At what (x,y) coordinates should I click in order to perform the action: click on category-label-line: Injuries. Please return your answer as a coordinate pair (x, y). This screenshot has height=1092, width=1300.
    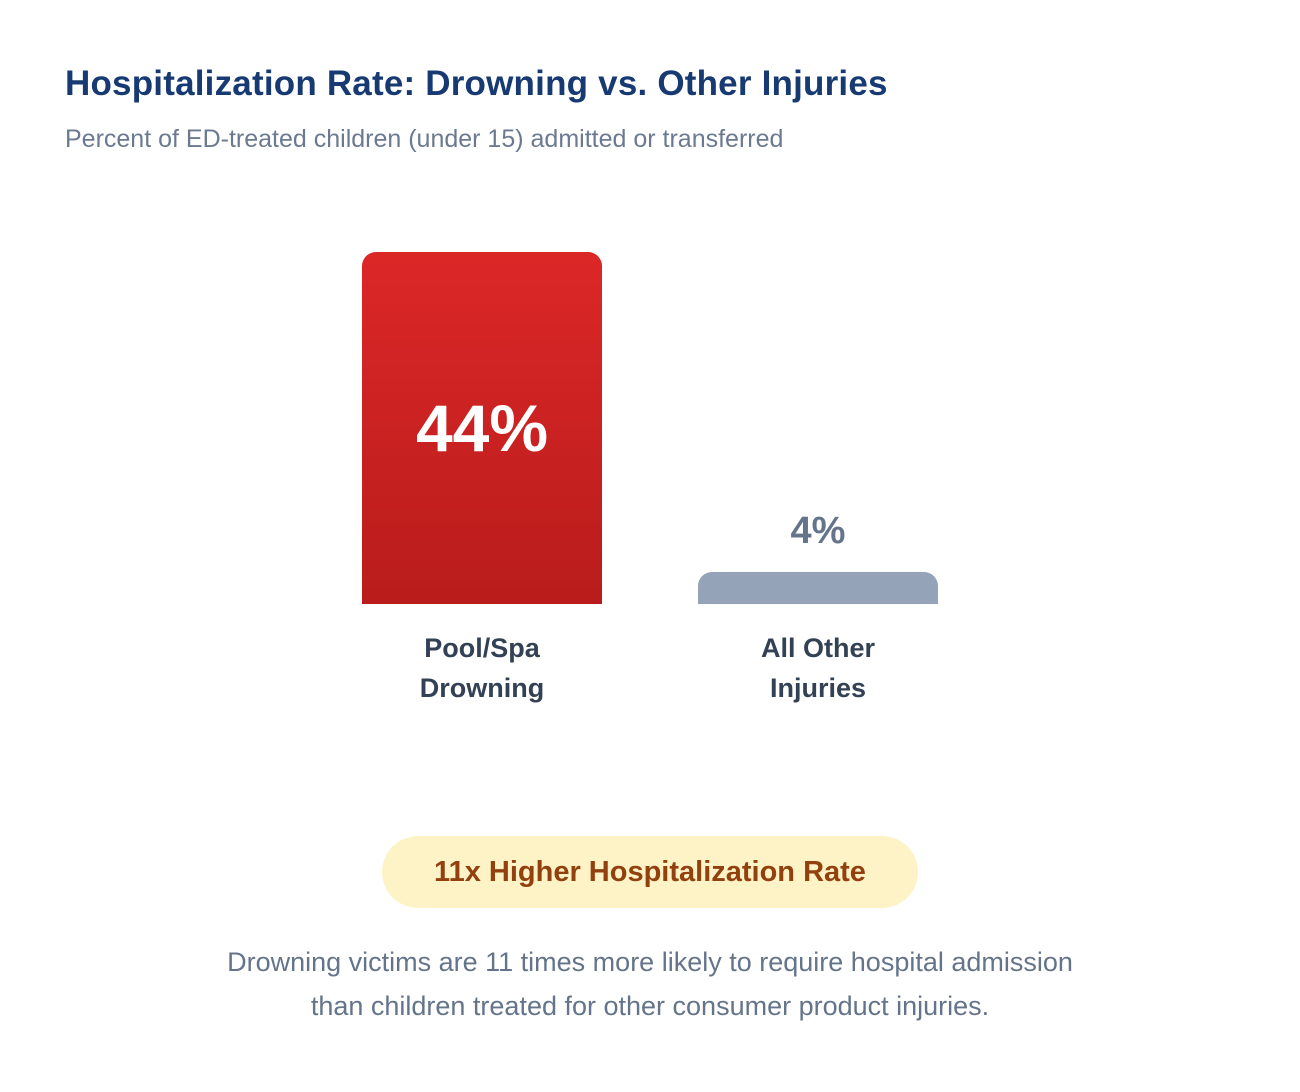
    Looking at the image, I should click on (818, 688).